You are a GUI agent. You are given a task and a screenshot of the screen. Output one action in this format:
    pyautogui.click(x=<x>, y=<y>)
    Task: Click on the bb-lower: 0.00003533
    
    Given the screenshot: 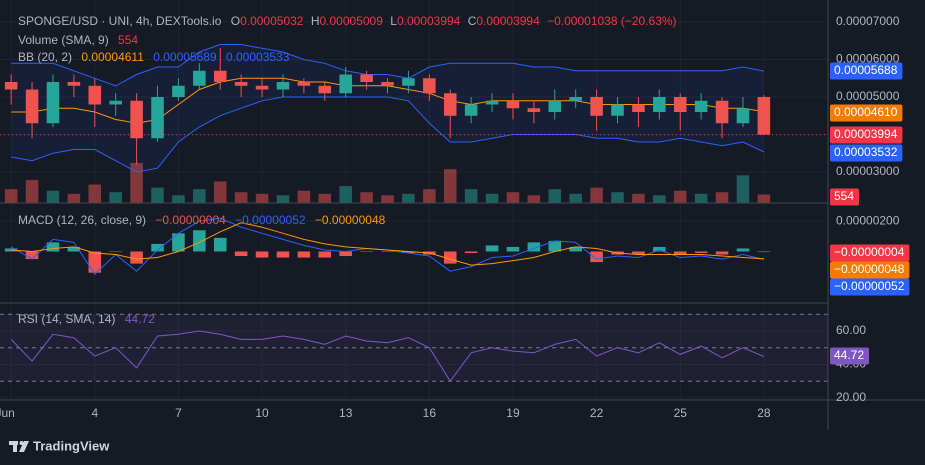 What is the action you would take?
    pyautogui.click(x=258, y=57)
    